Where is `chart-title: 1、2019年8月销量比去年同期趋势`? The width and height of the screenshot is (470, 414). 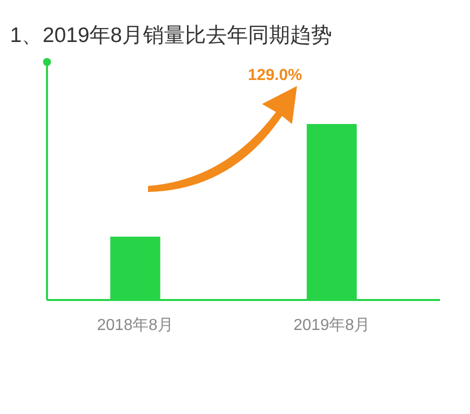
chart-title: 1、2019年8月销量比去年同期趋势 is located at coordinates (171, 35).